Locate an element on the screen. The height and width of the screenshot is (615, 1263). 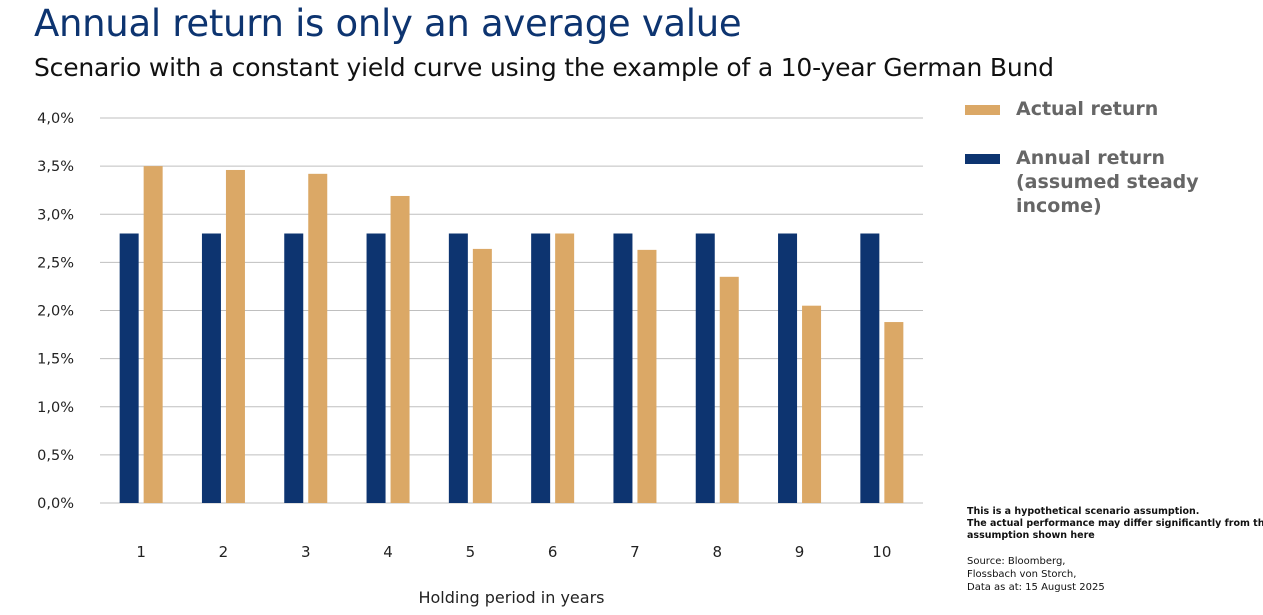
x-tick-label: 6 is located at coordinates (553, 552).